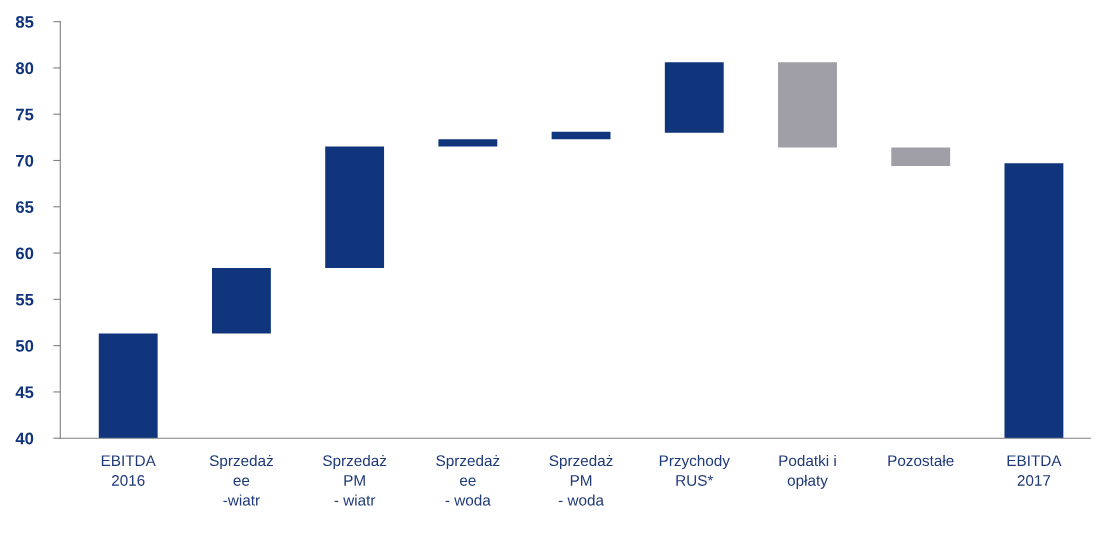 This screenshot has height=541, width=1096. Describe the element at coordinates (25, 160) in the screenshot. I see `y-tick-label: 70` at that location.